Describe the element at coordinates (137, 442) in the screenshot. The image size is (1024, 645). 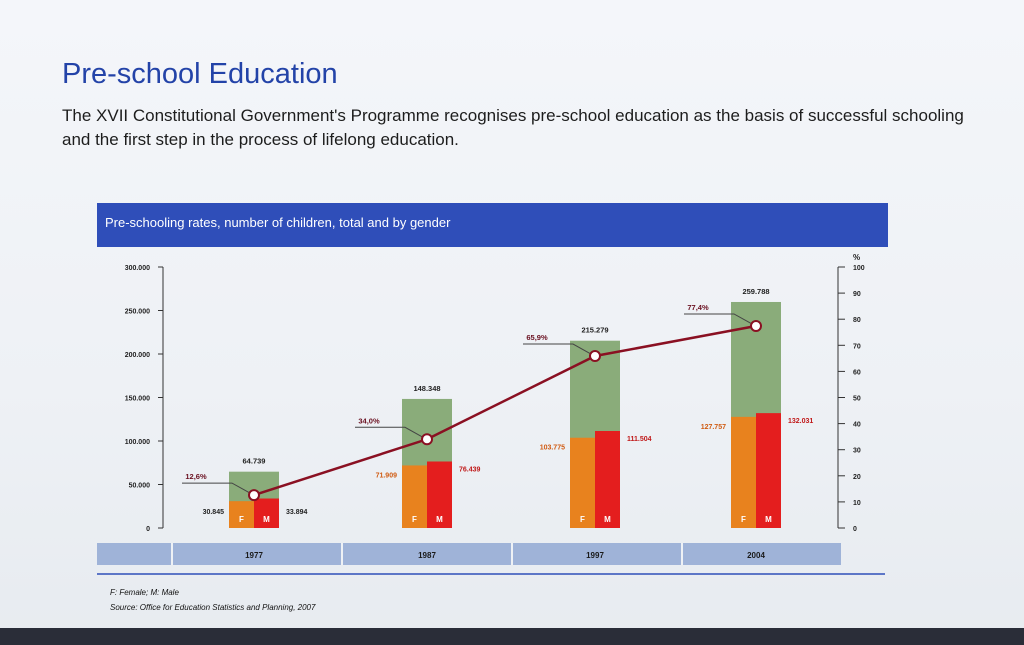
I see `left-axis-tick-label: 100.000` at that location.